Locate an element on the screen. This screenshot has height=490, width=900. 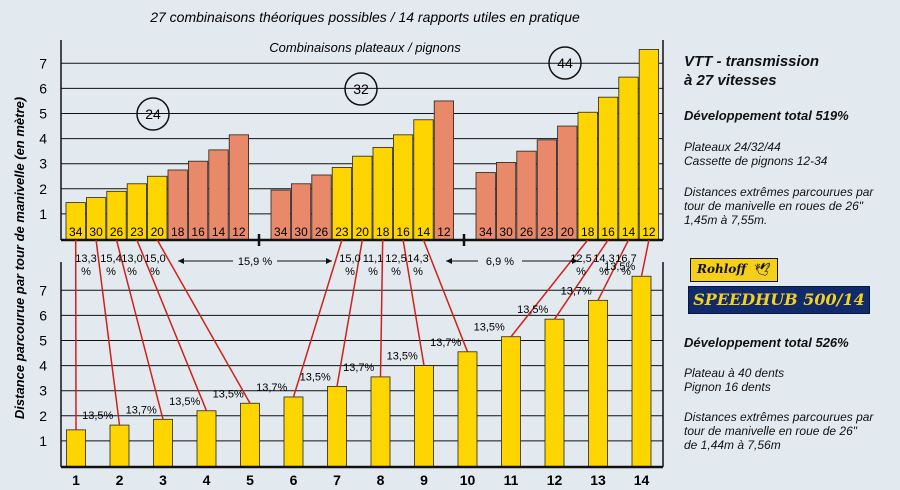
hub-spec-line2: Pignon 16 dents is located at coordinates (727, 387).